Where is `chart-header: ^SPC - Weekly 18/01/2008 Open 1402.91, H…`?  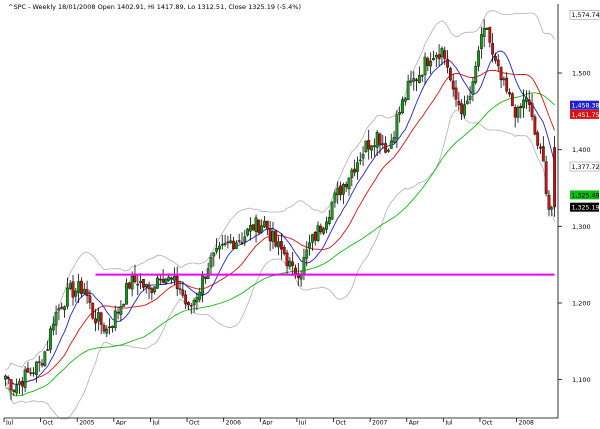 chart-header: ^SPC - Weekly 18/01/2008 Open 1402.91, H… is located at coordinates (154, 7).